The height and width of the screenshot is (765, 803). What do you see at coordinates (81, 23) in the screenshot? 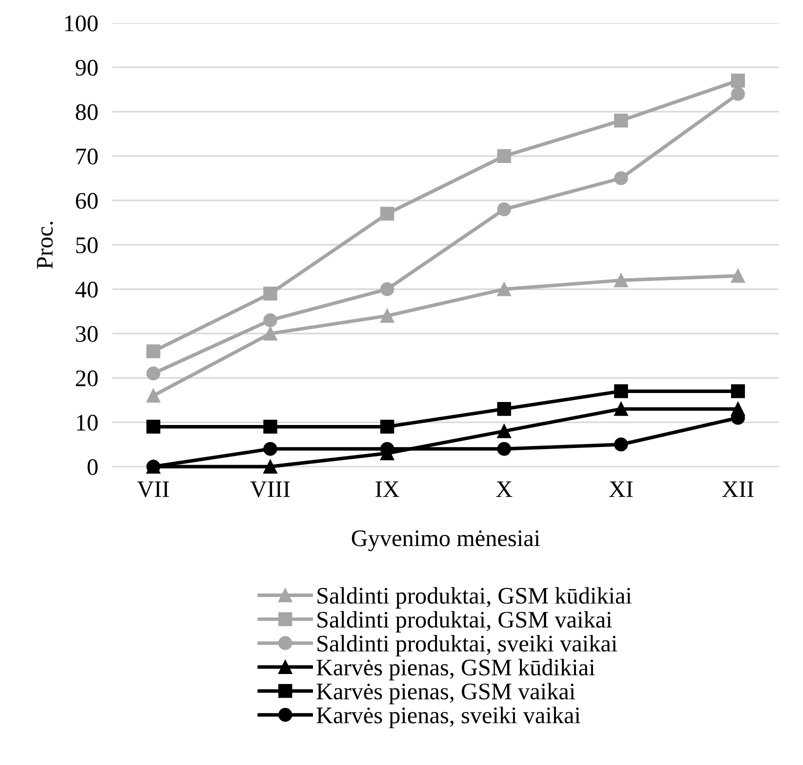
I see `y-tick-label: 100` at bounding box center [81, 23].